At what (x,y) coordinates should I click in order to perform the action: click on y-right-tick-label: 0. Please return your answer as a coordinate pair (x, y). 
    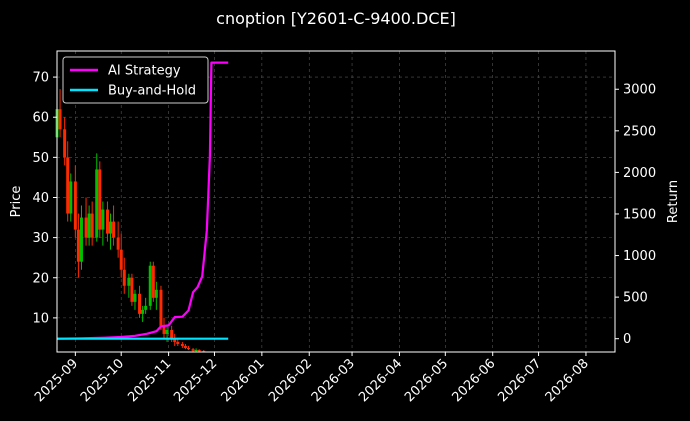
    Looking at the image, I should click on (627, 339).